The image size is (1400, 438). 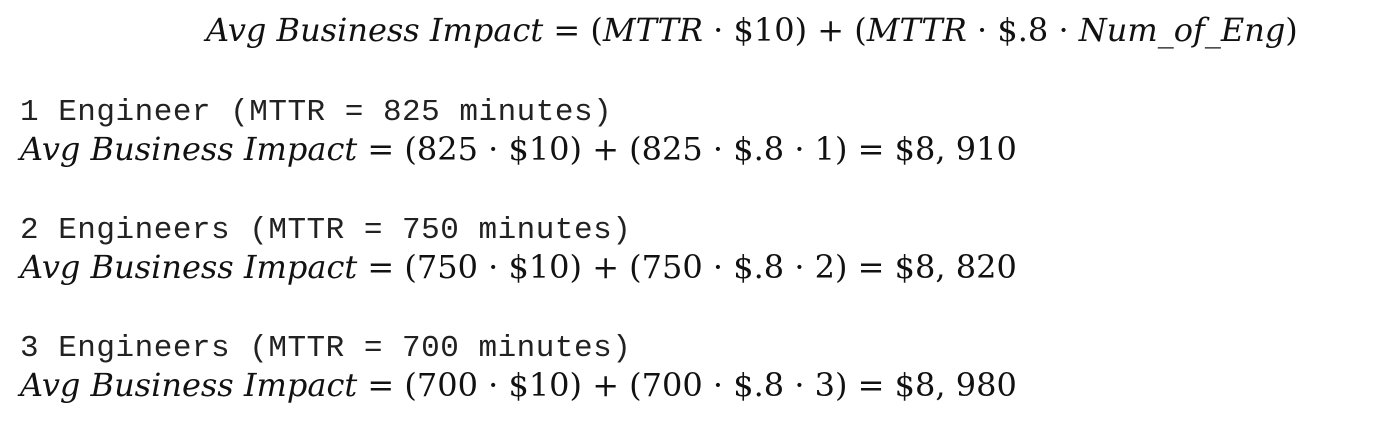 What do you see at coordinates (375, 30) in the screenshot?
I see `formula-lhs: Avg Business Impact` at bounding box center [375, 30].